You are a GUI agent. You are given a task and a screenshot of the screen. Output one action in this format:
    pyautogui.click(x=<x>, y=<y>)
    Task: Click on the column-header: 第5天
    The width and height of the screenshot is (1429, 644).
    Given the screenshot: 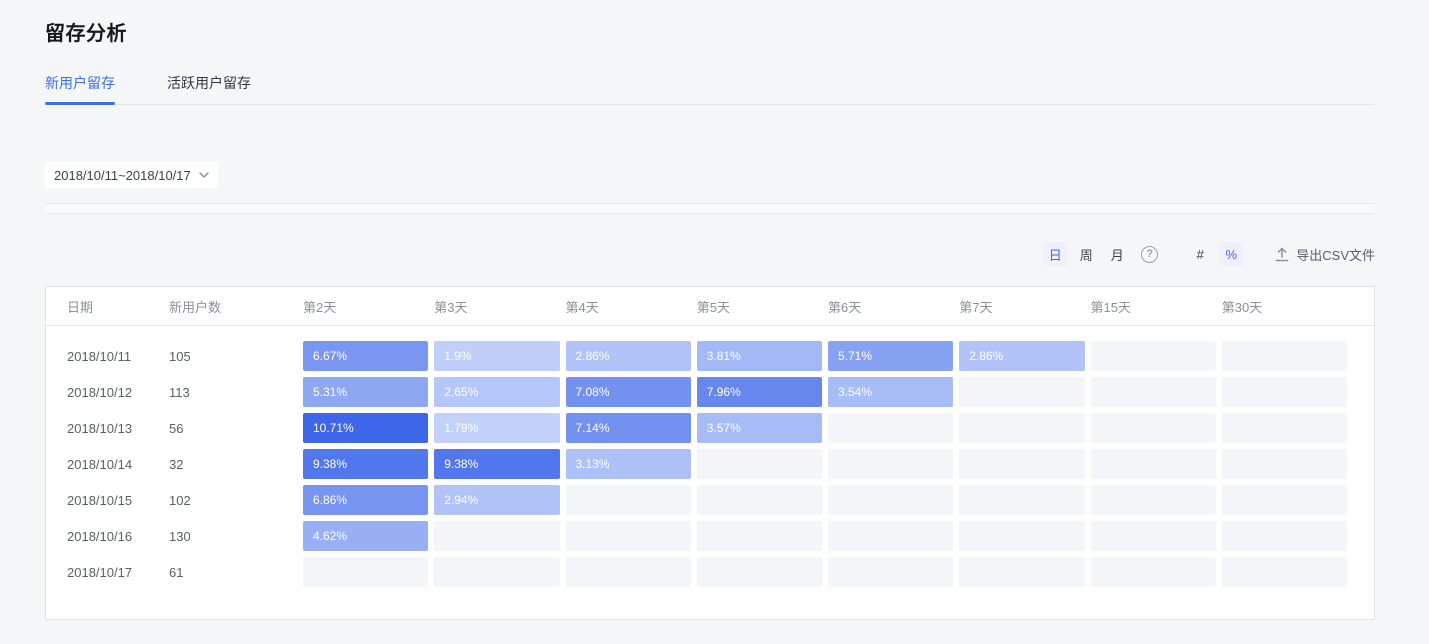 What is the action you would take?
    pyautogui.click(x=713, y=307)
    